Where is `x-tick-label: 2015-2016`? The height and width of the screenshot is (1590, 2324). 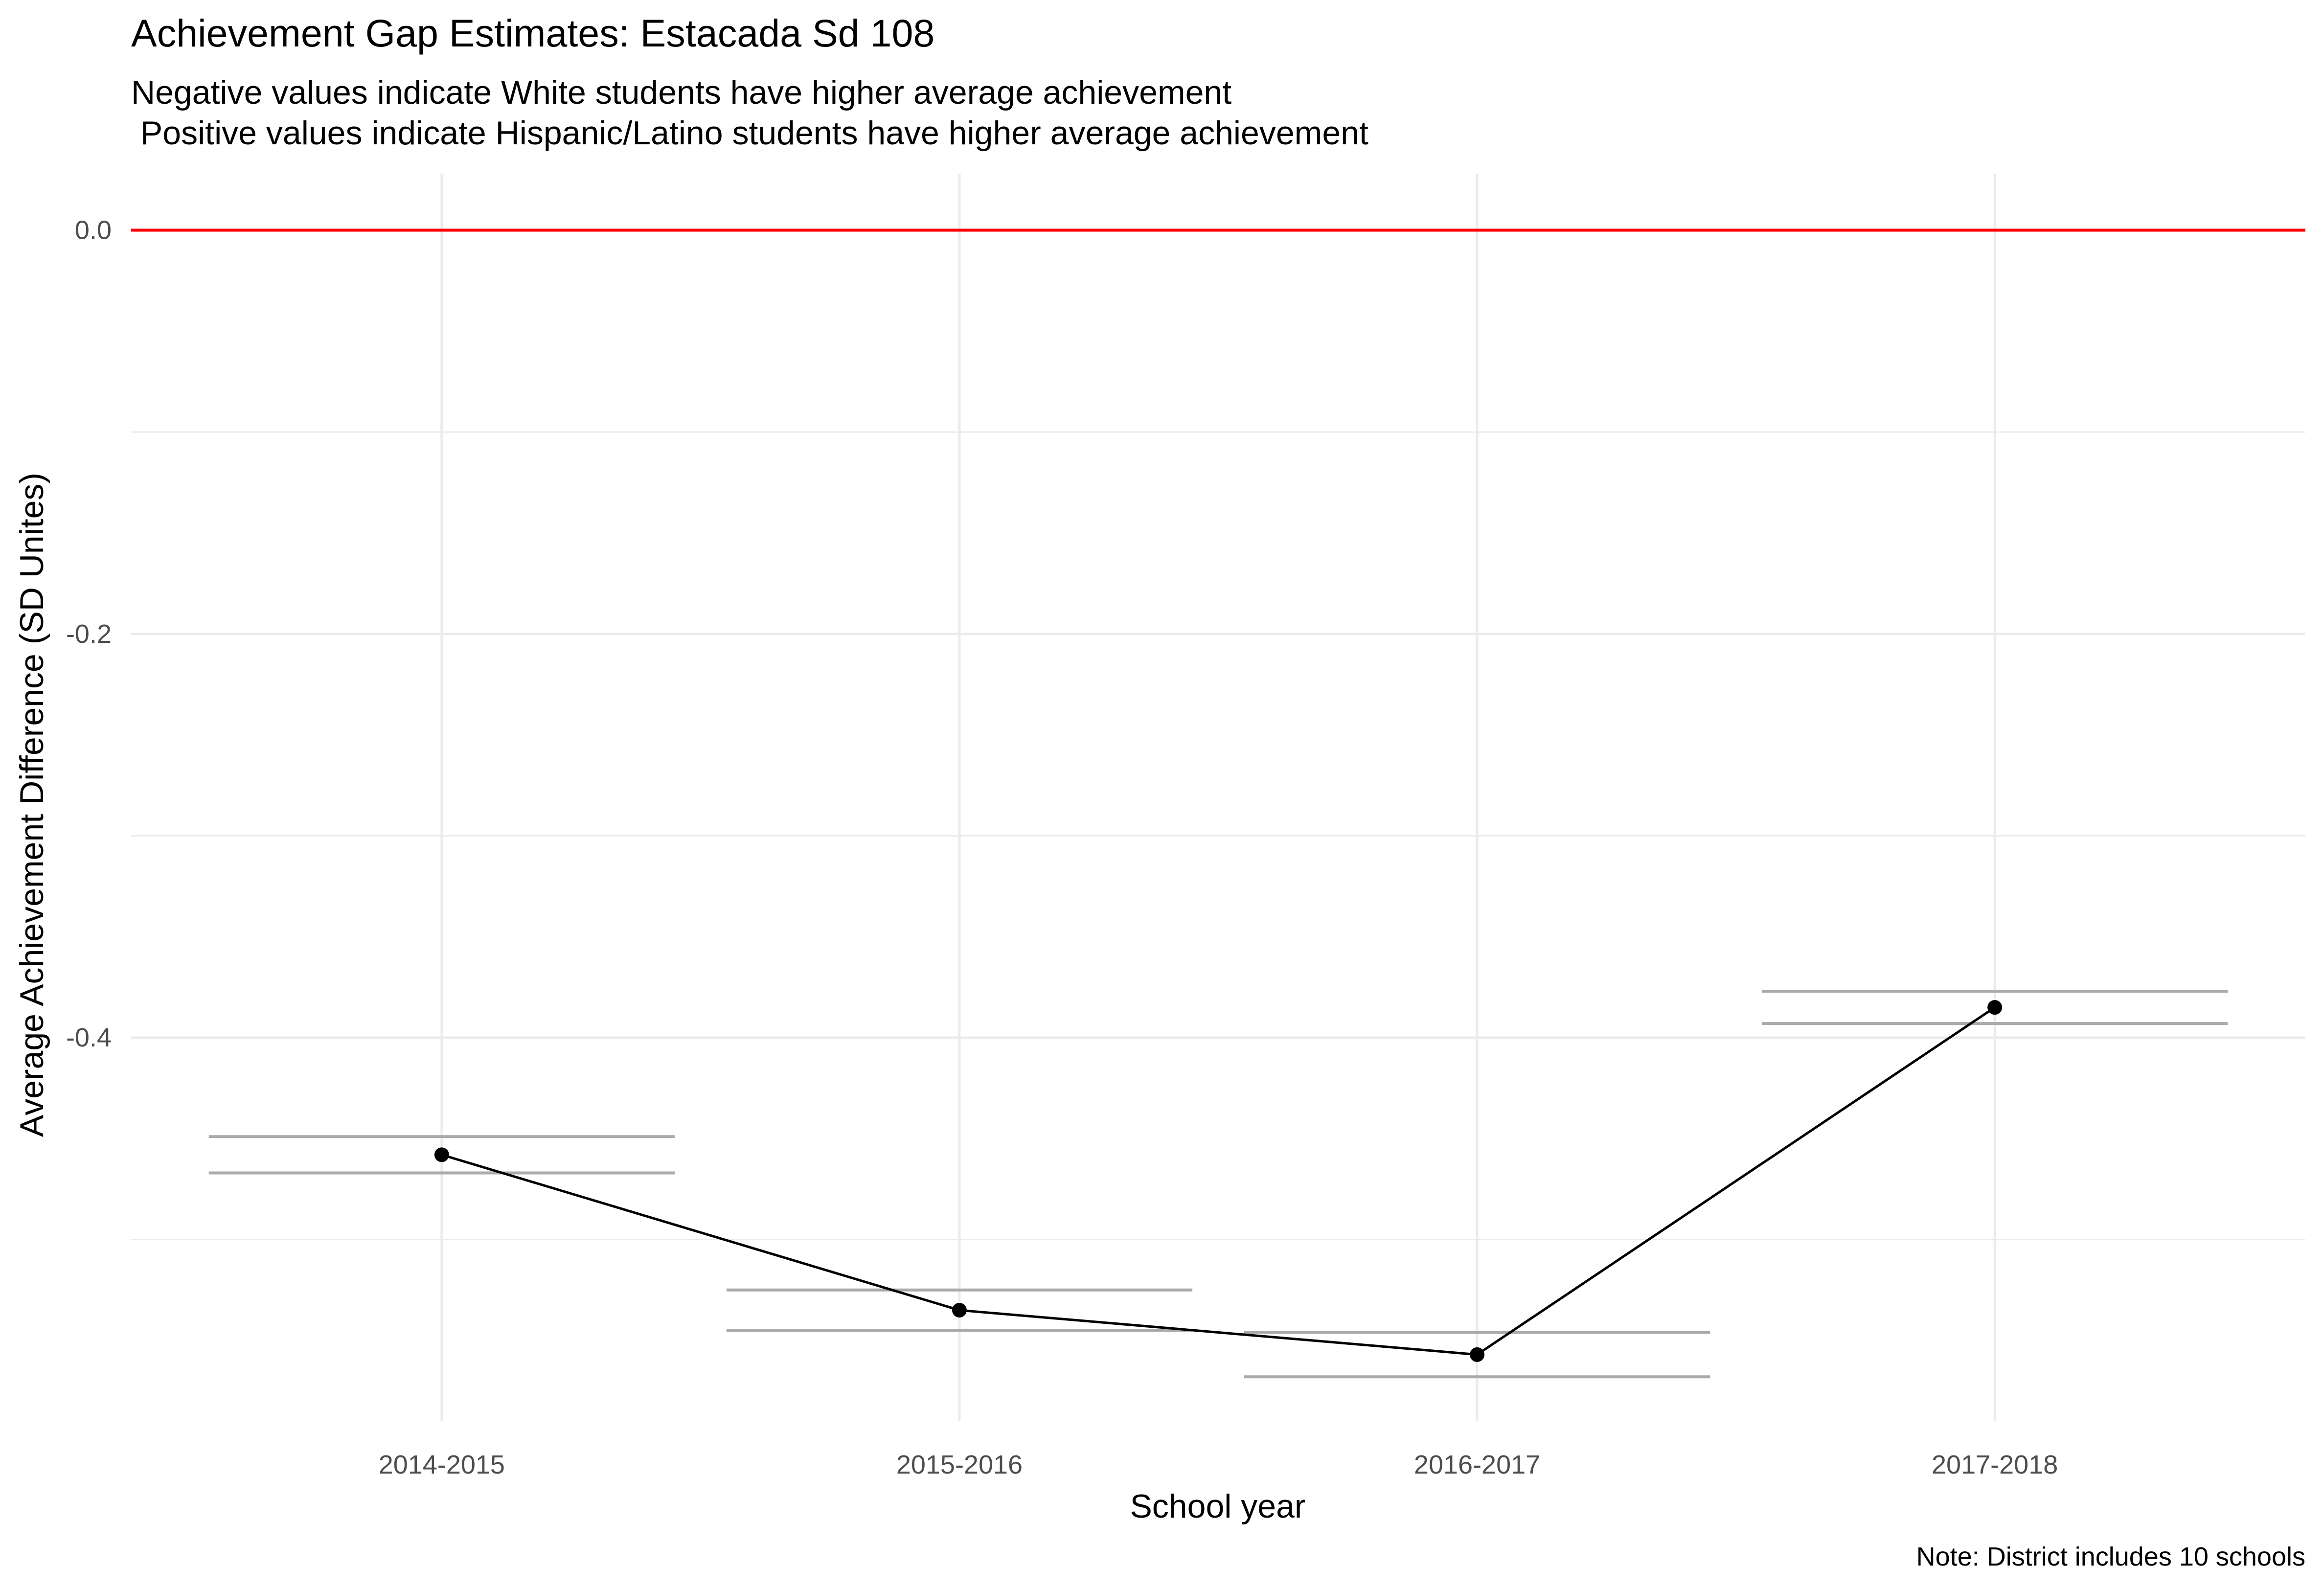
x-tick-label: 2015-2016 is located at coordinates (959, 1465).